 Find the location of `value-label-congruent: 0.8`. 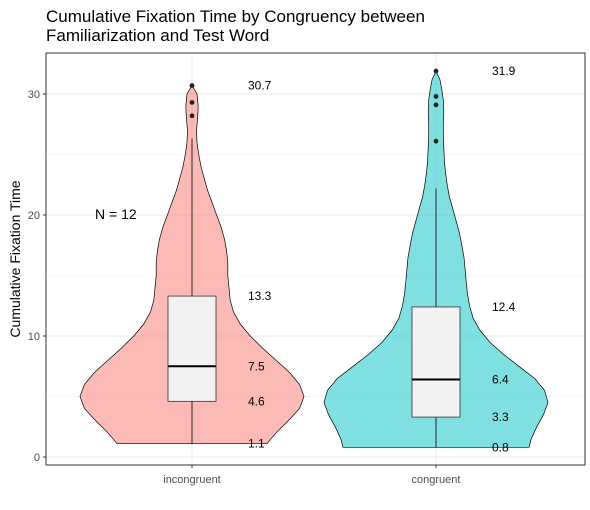

value-label-congruent: 0.8 is located at coordinates (500, 447).